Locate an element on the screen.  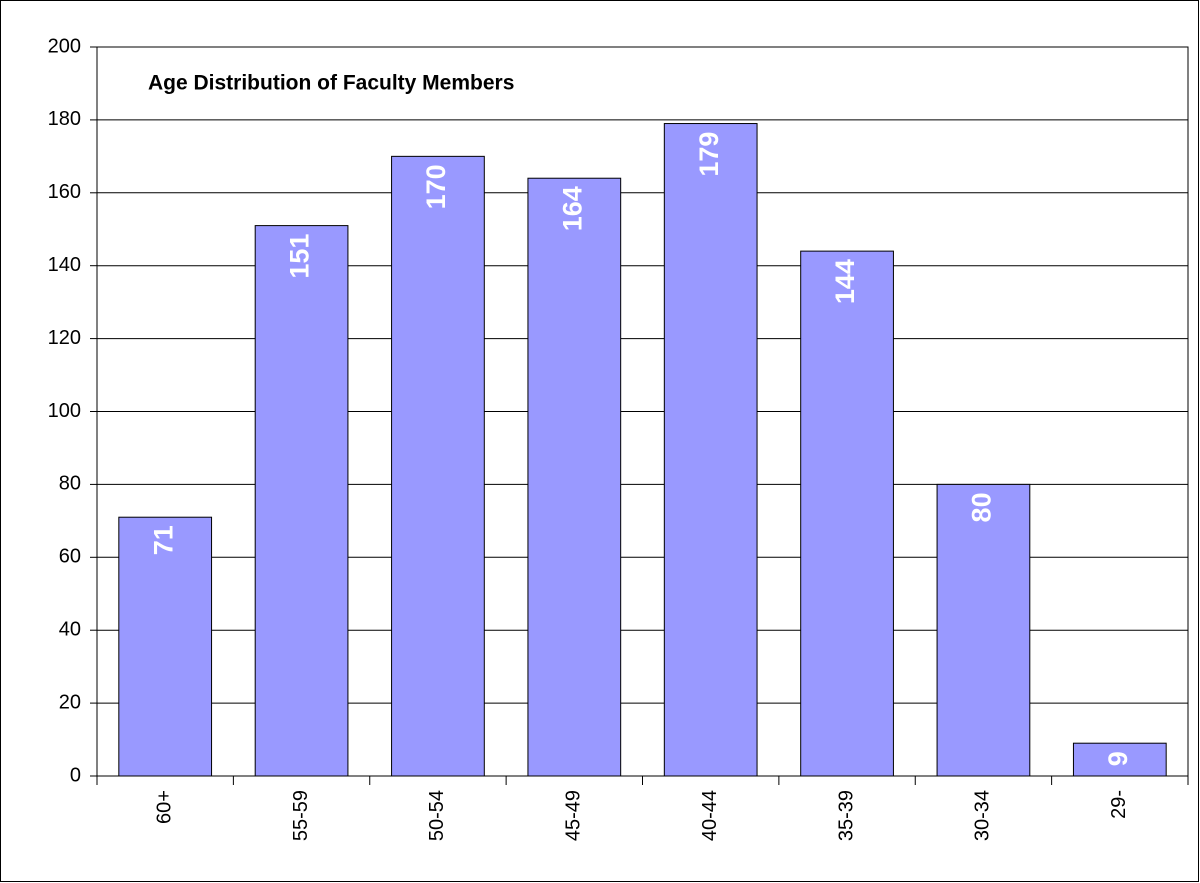
y-tick-label: 120 is located at coordinates (64, 338).